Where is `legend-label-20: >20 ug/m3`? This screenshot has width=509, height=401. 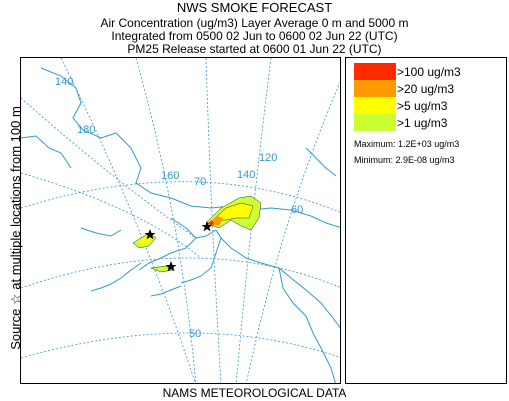
legend-label-20: >20 ug/m3 is located at coordinates (426, 89).